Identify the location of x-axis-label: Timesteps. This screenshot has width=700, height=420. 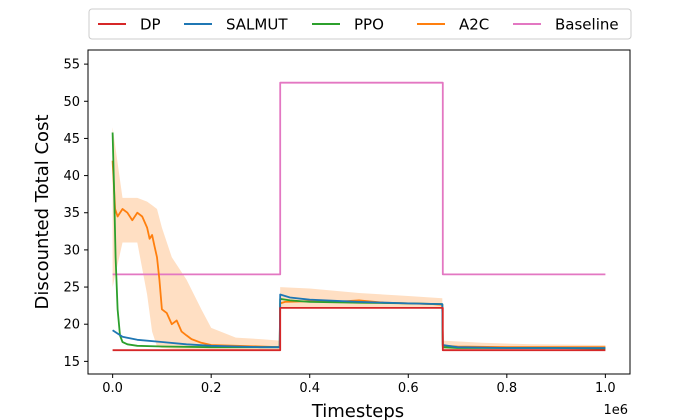
(357, 410).